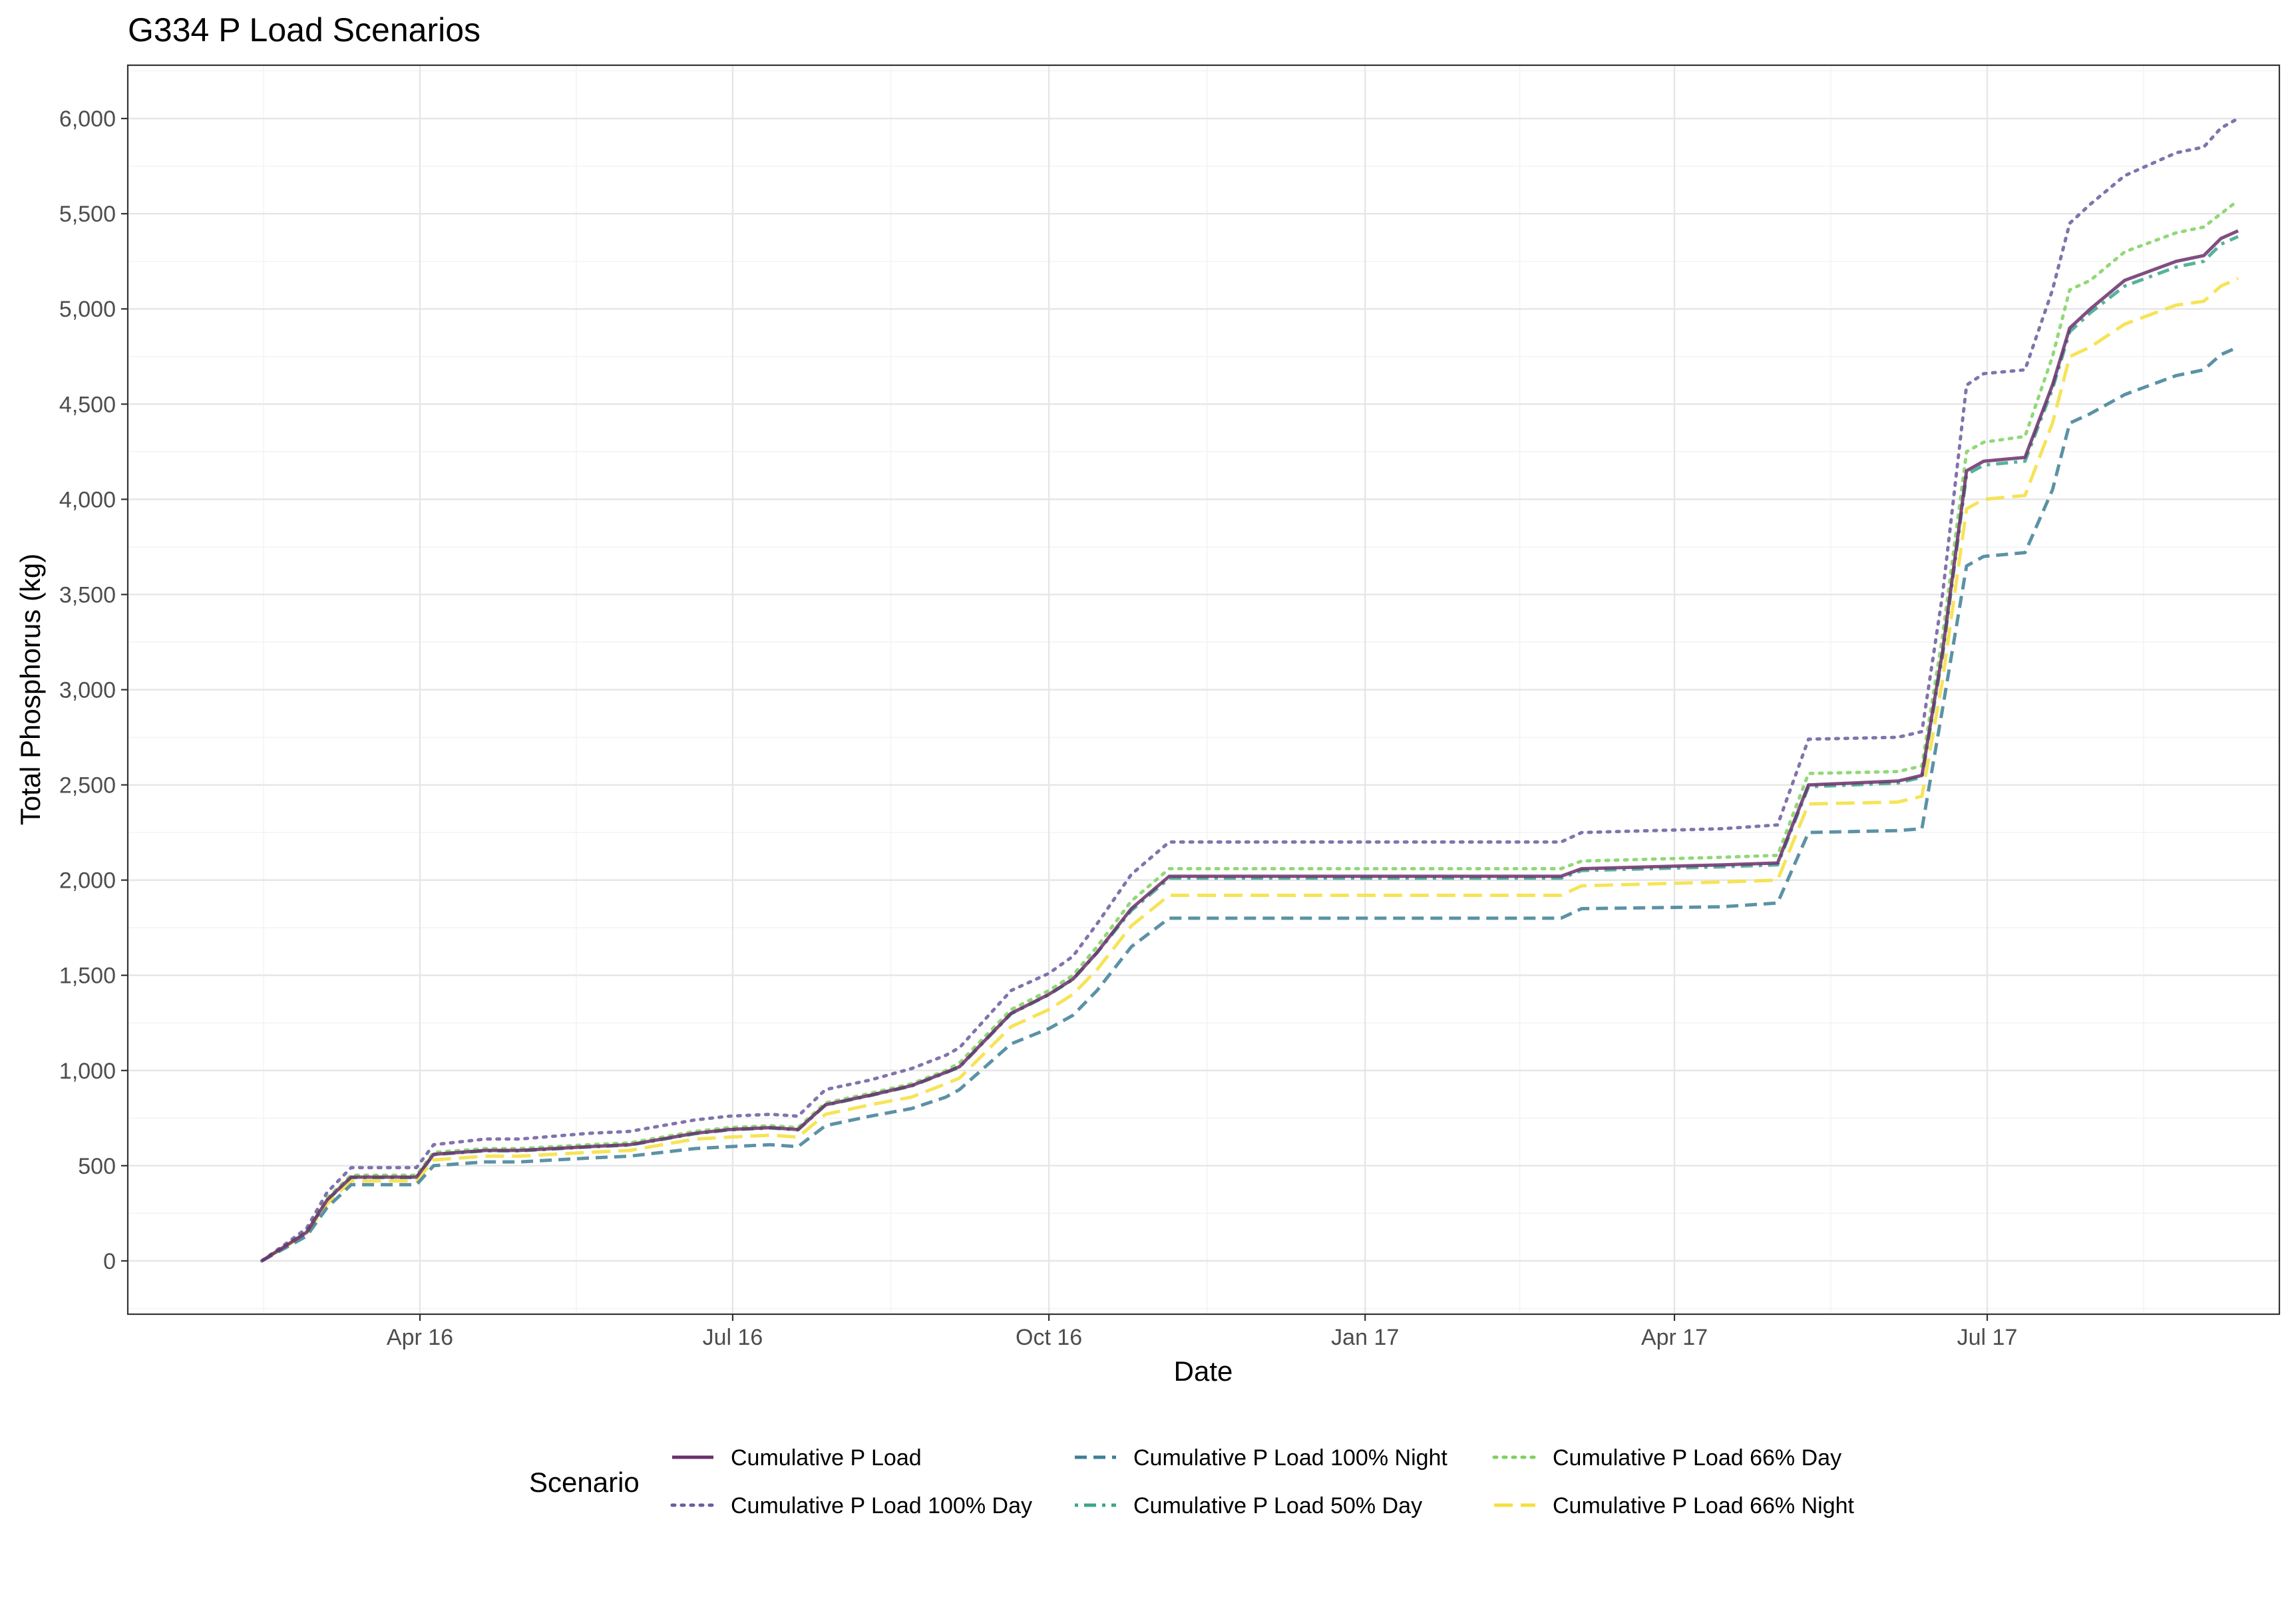 Image resolution: width=2296 pixels, height=1597 pixels. I want to click on x-tick-label: Oct 16, so click(1049, 1337).